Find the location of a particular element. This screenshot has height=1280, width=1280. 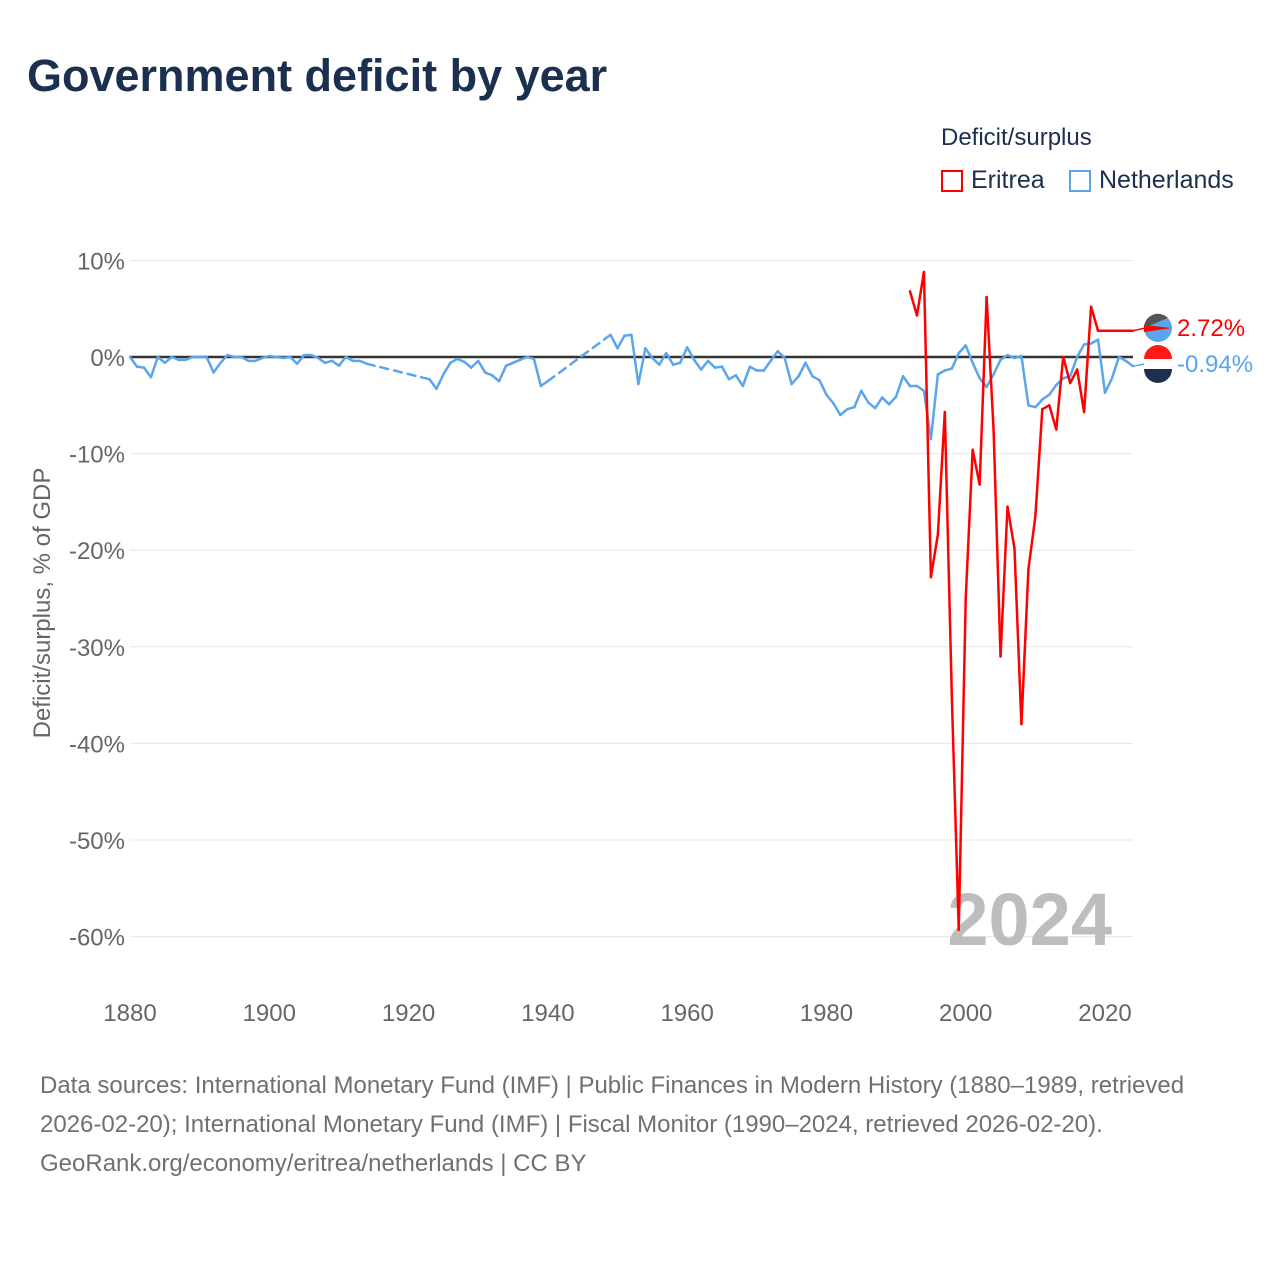

y-tick-label: -40% is located at coordinates (97, 744).